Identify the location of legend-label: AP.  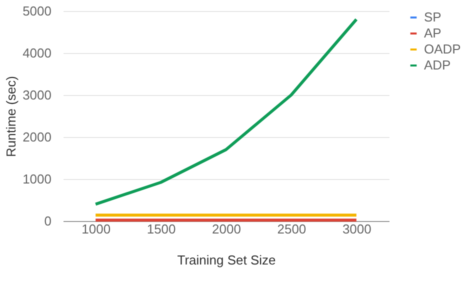
(433, 33).